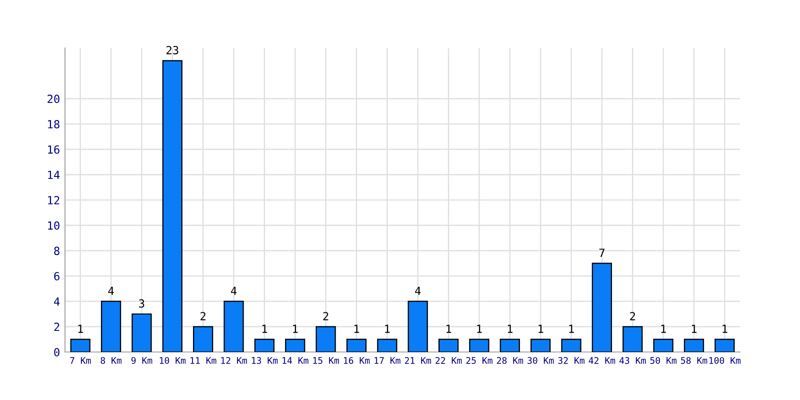 Image resolution: width=800 pixels, height=400 pixels. I want to click on data-label: 23, so click(172, 50).